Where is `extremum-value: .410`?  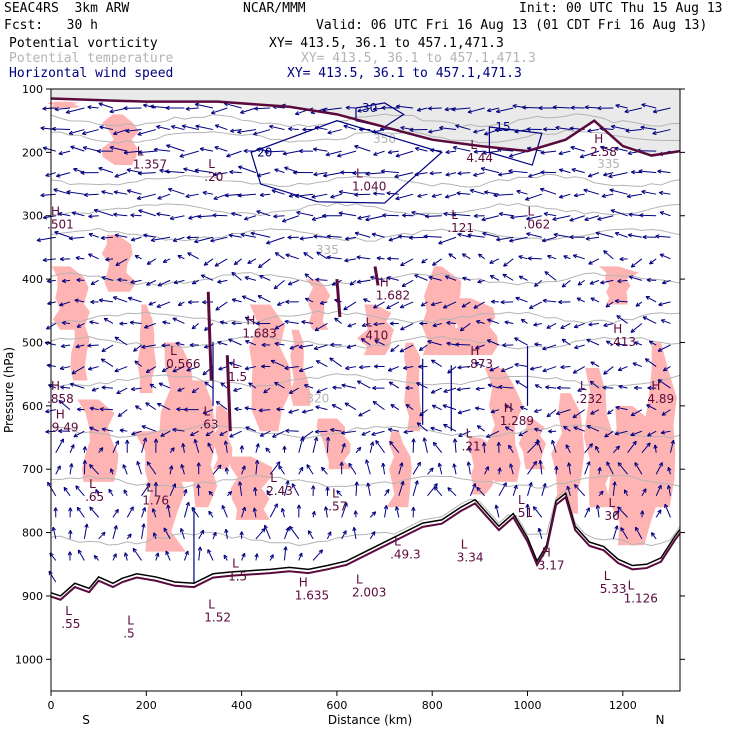 extremum-value: .410 is located at coordinates (375, 336).